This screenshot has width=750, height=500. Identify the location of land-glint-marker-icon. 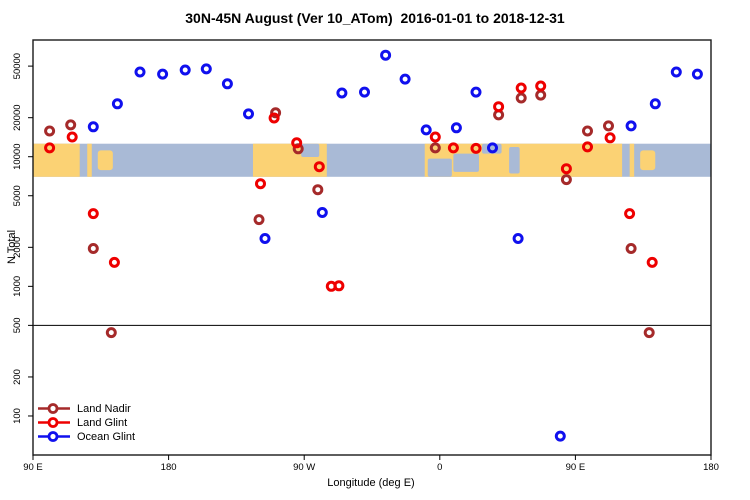
(54, 422).